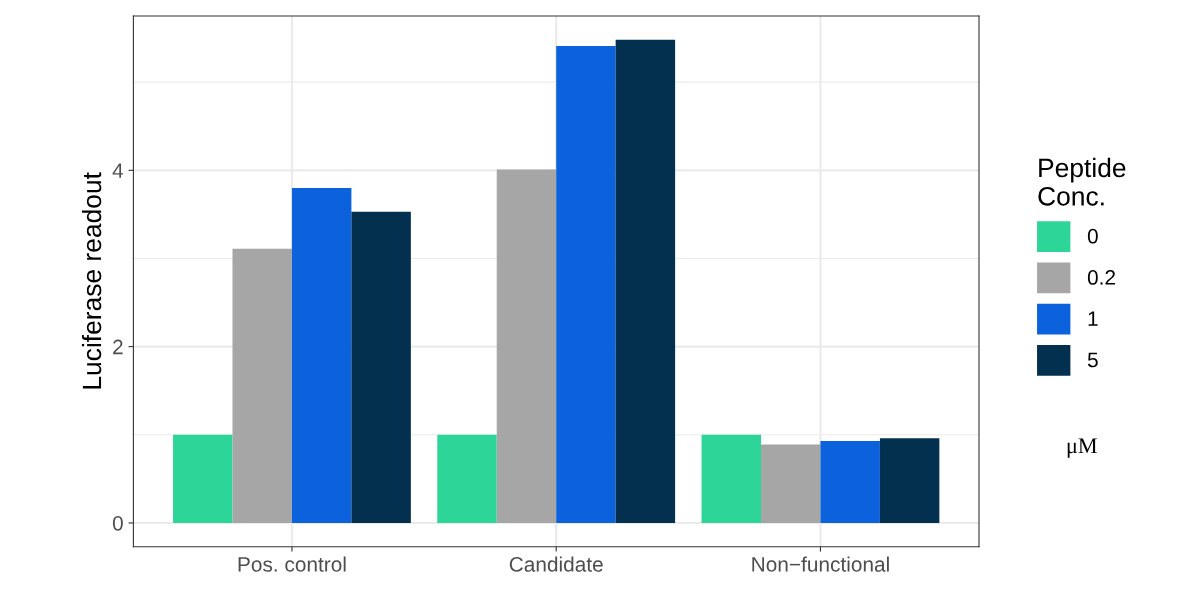 This screenshot has height=593, width=1191. I want to click on y-tick-label: 4, so click(118, 170).